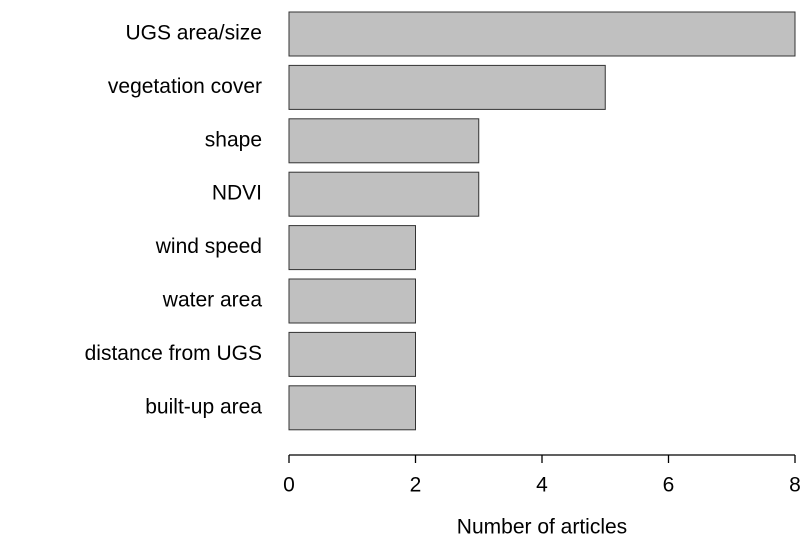  What do you see at coordinates (173, 353) in the screenshot?
I see `y-tick-label: distance from UGS` at bounding box center [173, 353].